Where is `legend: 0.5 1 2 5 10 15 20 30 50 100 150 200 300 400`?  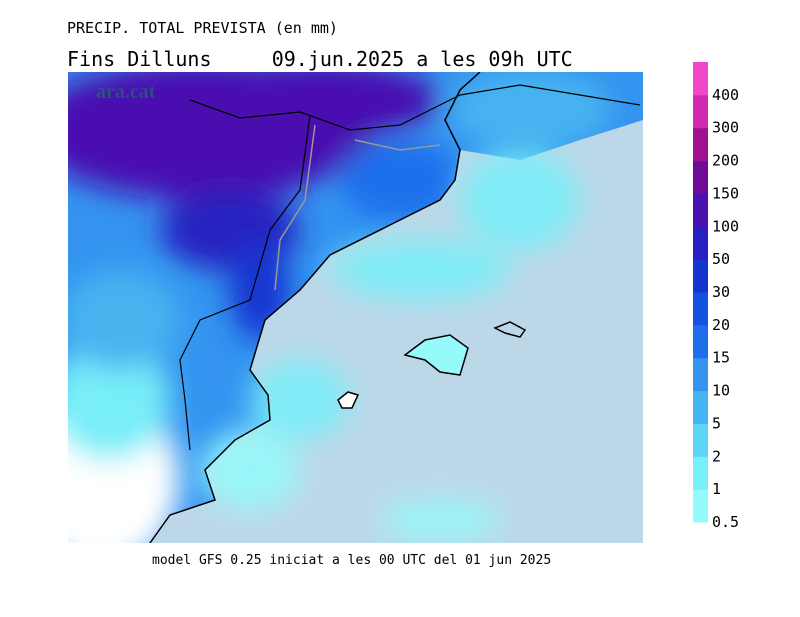 legend: 0.5 1 2 5 10 15 20 30 50 100 150 200 300 400 is located at coordinates (716, 296).